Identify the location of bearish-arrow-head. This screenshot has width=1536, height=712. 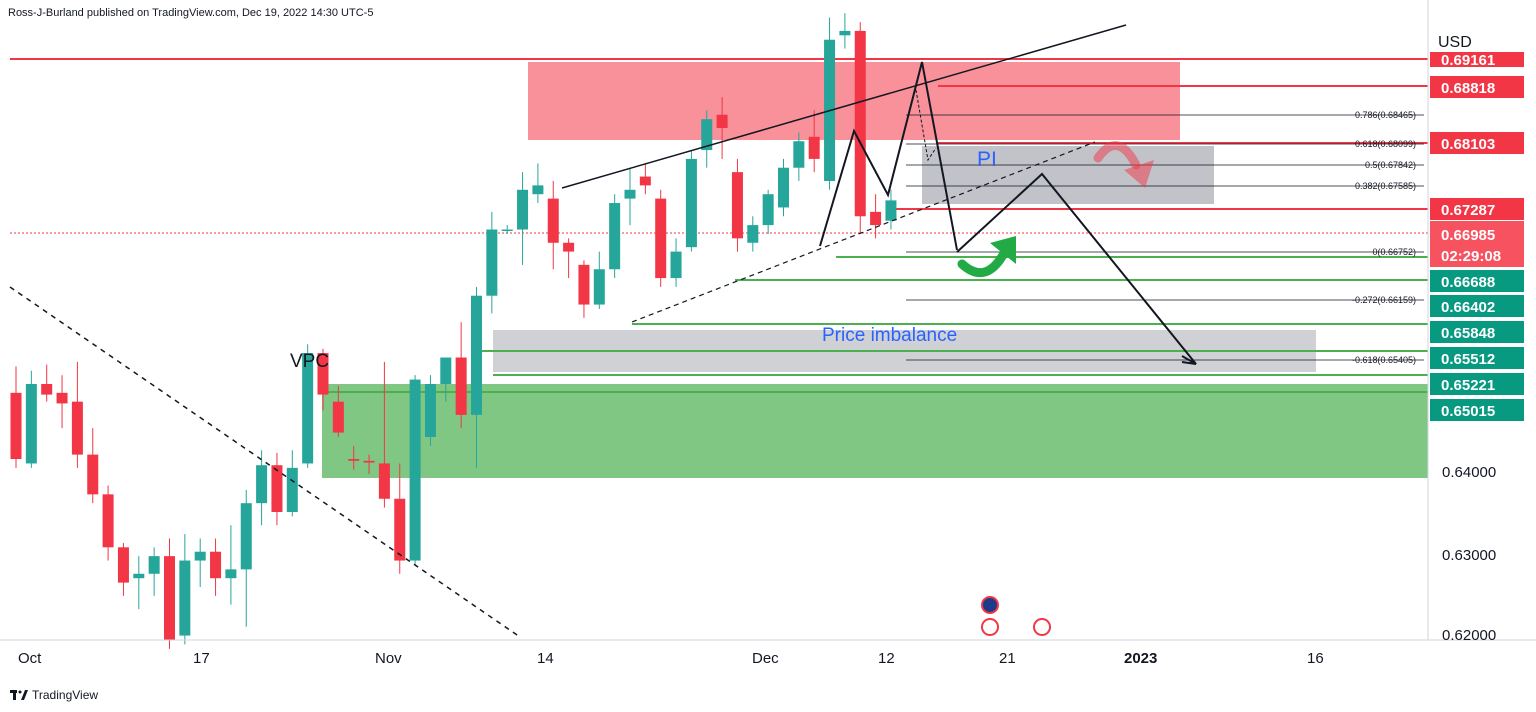
(1139, 174).